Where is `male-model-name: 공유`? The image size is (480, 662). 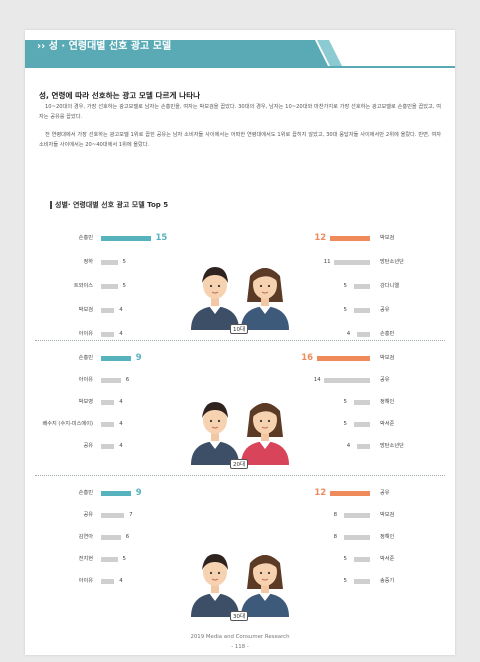
male-model-name: 공유 is located at coordinates (88, 446).